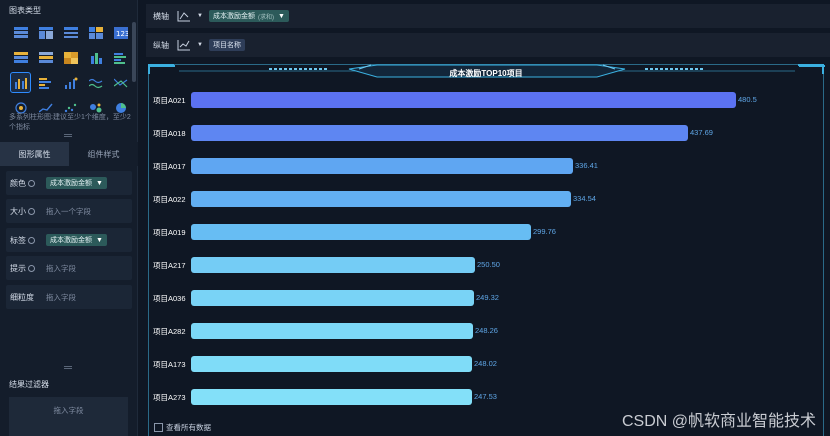 This screenshot has width=830, height=436. Describe the element at coordinates (68, 416) in the screenshot. I see `result-filter-dropzone: 拖入字段` at that location.